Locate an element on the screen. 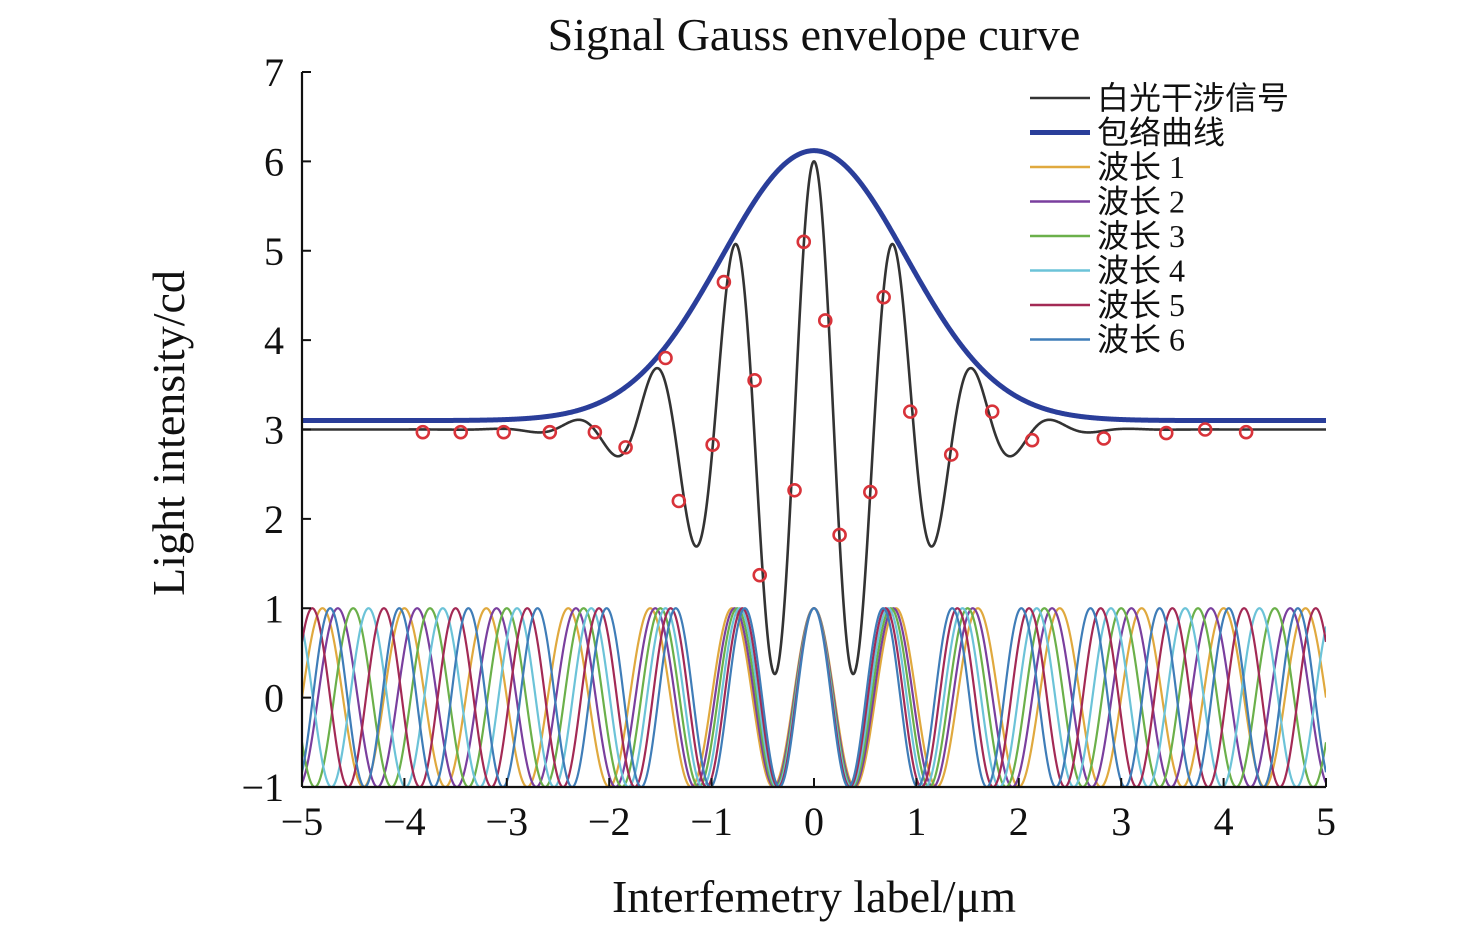 The image size is (1476, 940). legend-label: 白光干涉信号 is located at coordinates (1193, 98).